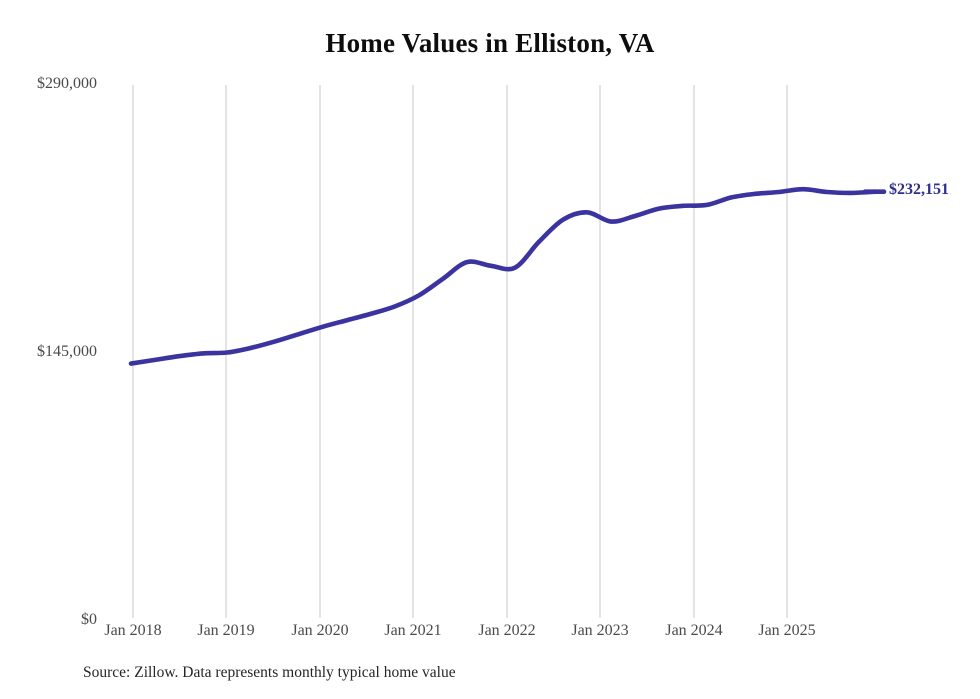 The height and width of the screenshot is (699, 980). Describe the element at coordinates (67, 83) in the screenshot. I see `y-axis-tick-label-max: $290,000` at that location.